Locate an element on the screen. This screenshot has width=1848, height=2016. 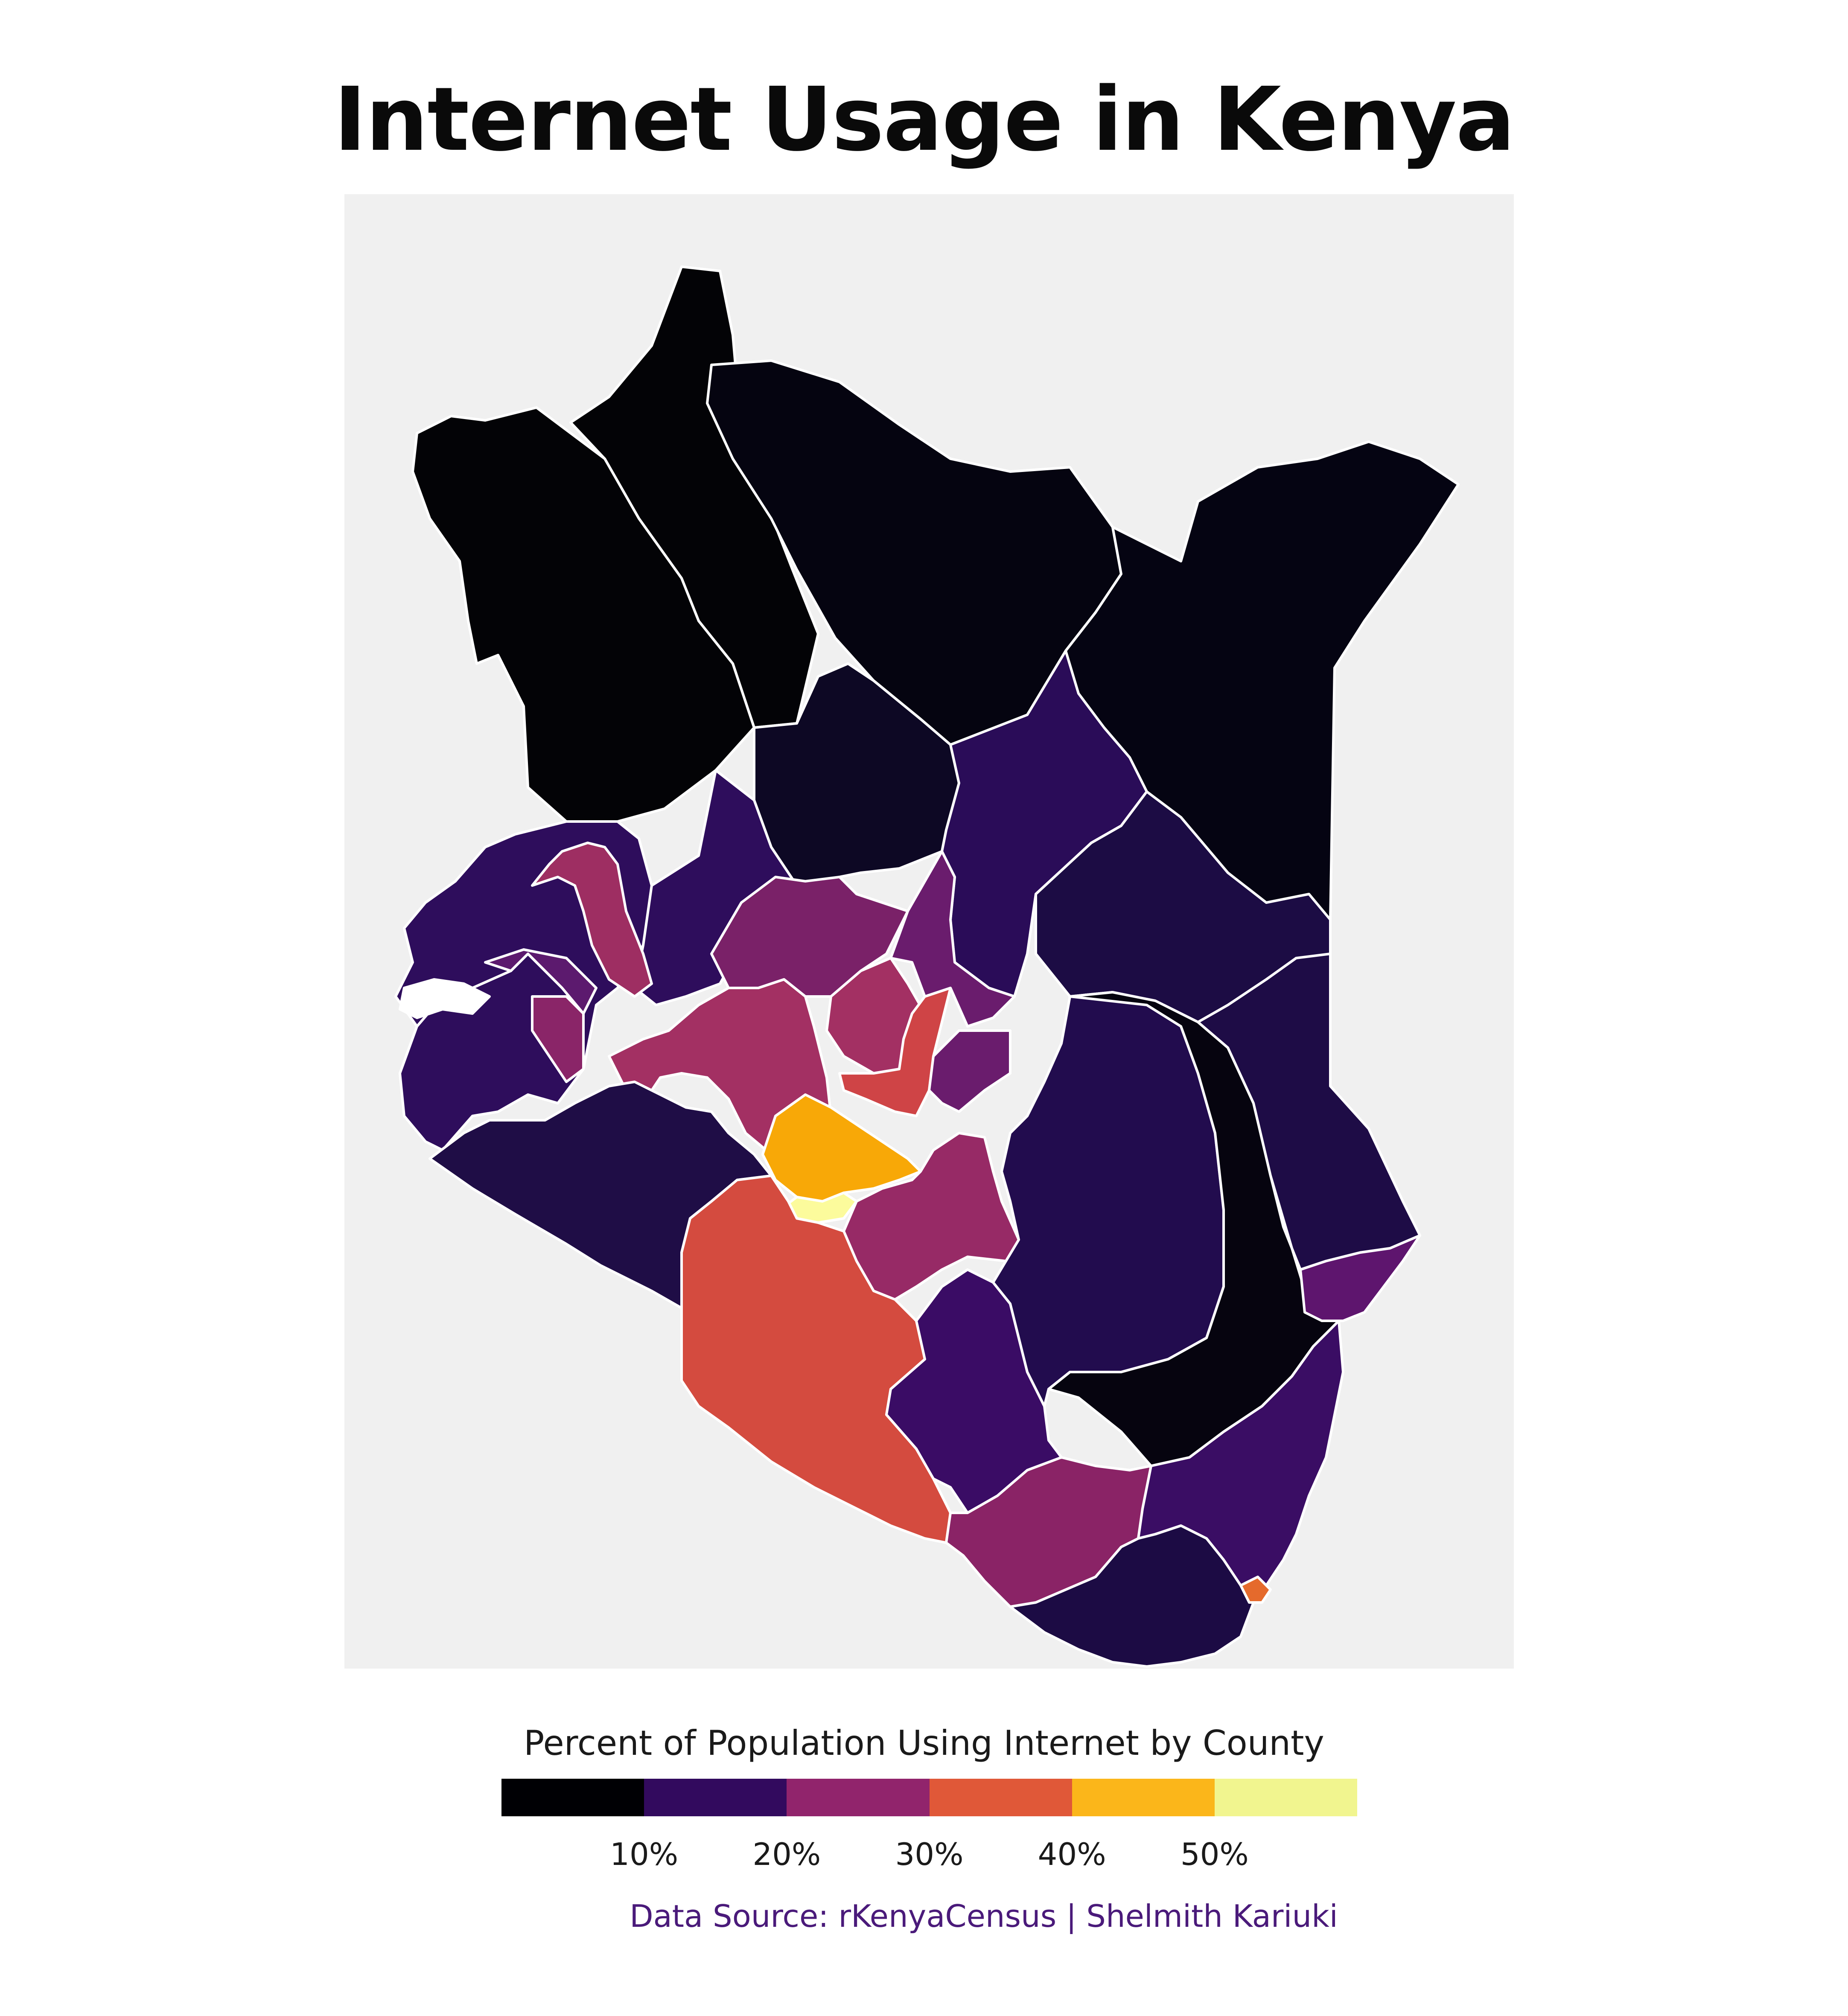
county-central-mid-b is located at coordinates (969, 1071).